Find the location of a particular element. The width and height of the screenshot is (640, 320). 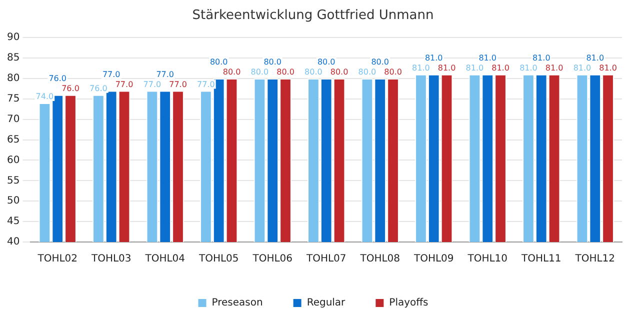

chart-title: Stärkeentwicklung Gottfried Unmann is located at coordinates (313, 16).